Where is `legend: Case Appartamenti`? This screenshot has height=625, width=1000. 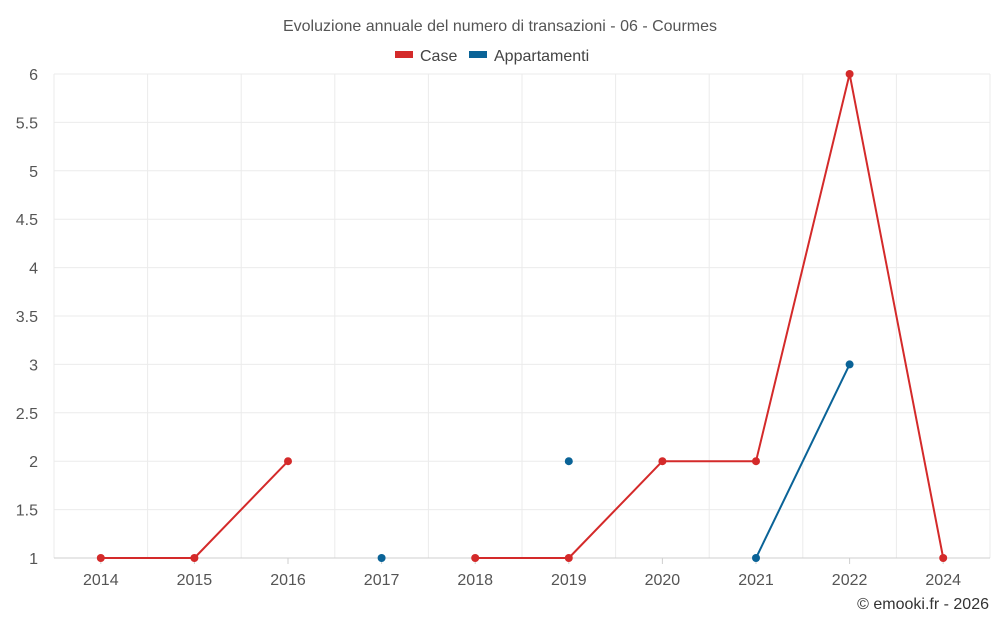 legend: Case Appartamenti is located at coordinates (492, 56).